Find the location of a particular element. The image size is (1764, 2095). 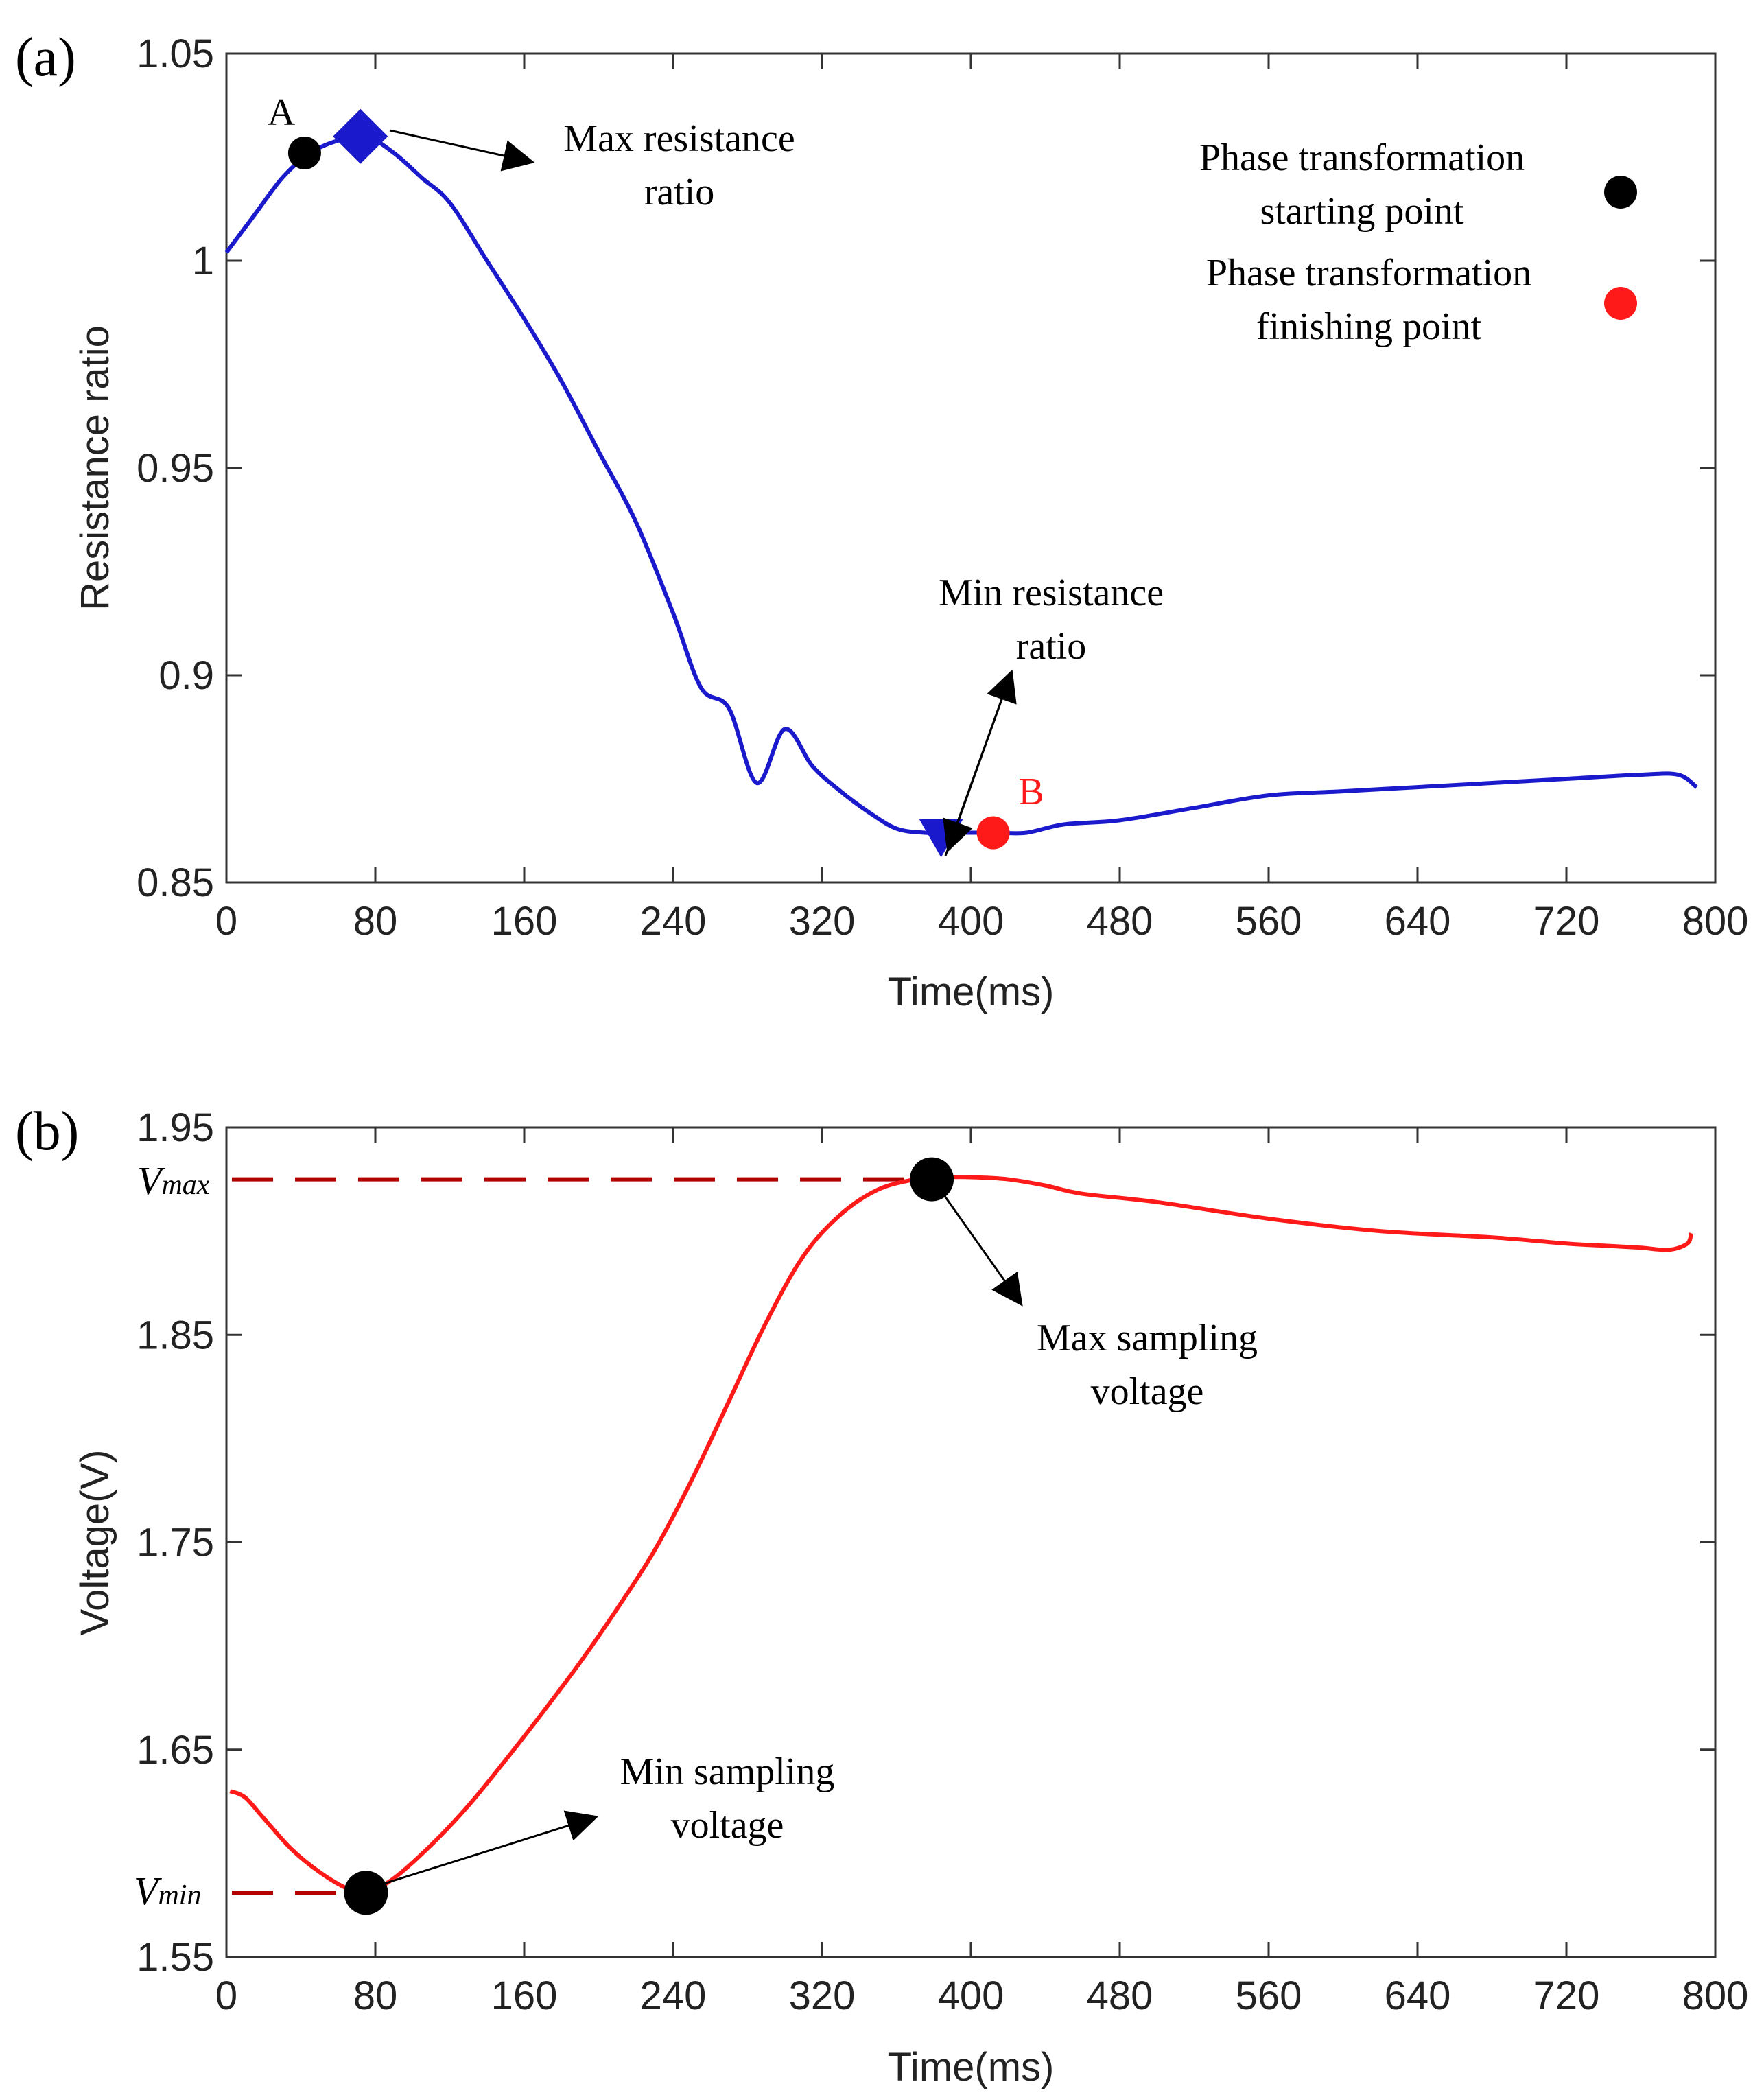

y-tick-label: 1 is located at coordinates (203, 261).